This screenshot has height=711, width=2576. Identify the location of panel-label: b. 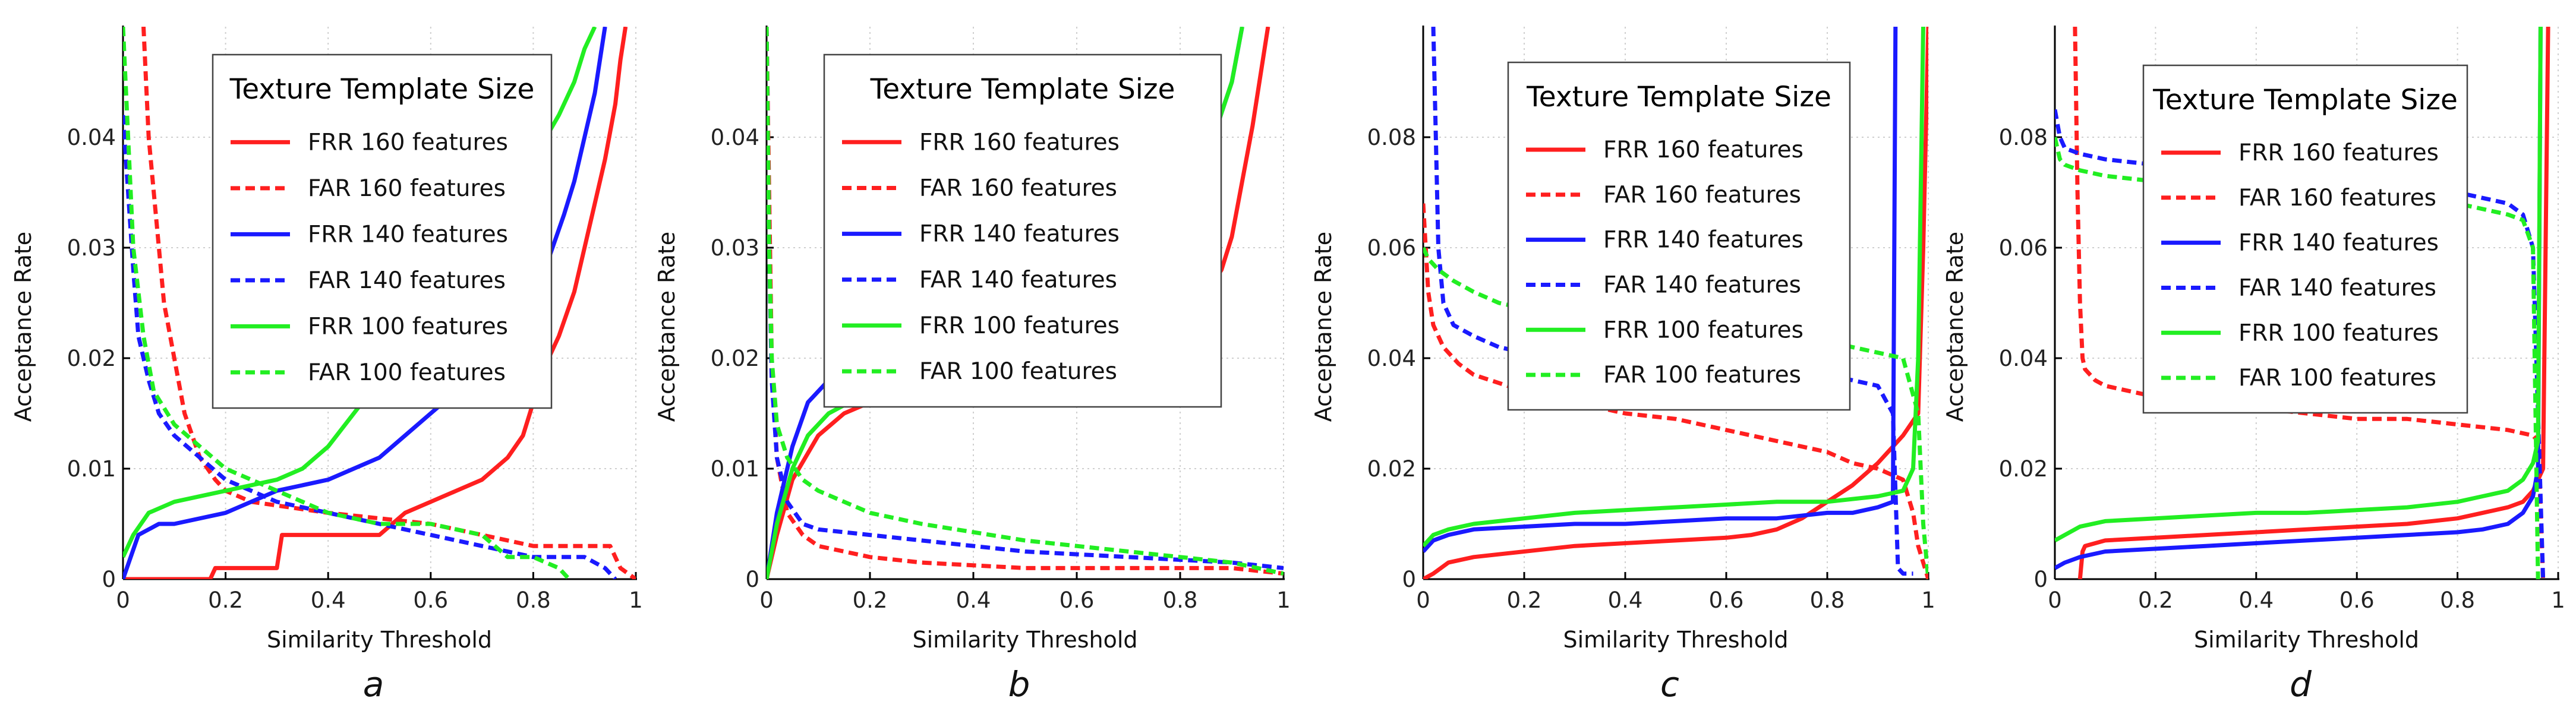
(1019, 684).